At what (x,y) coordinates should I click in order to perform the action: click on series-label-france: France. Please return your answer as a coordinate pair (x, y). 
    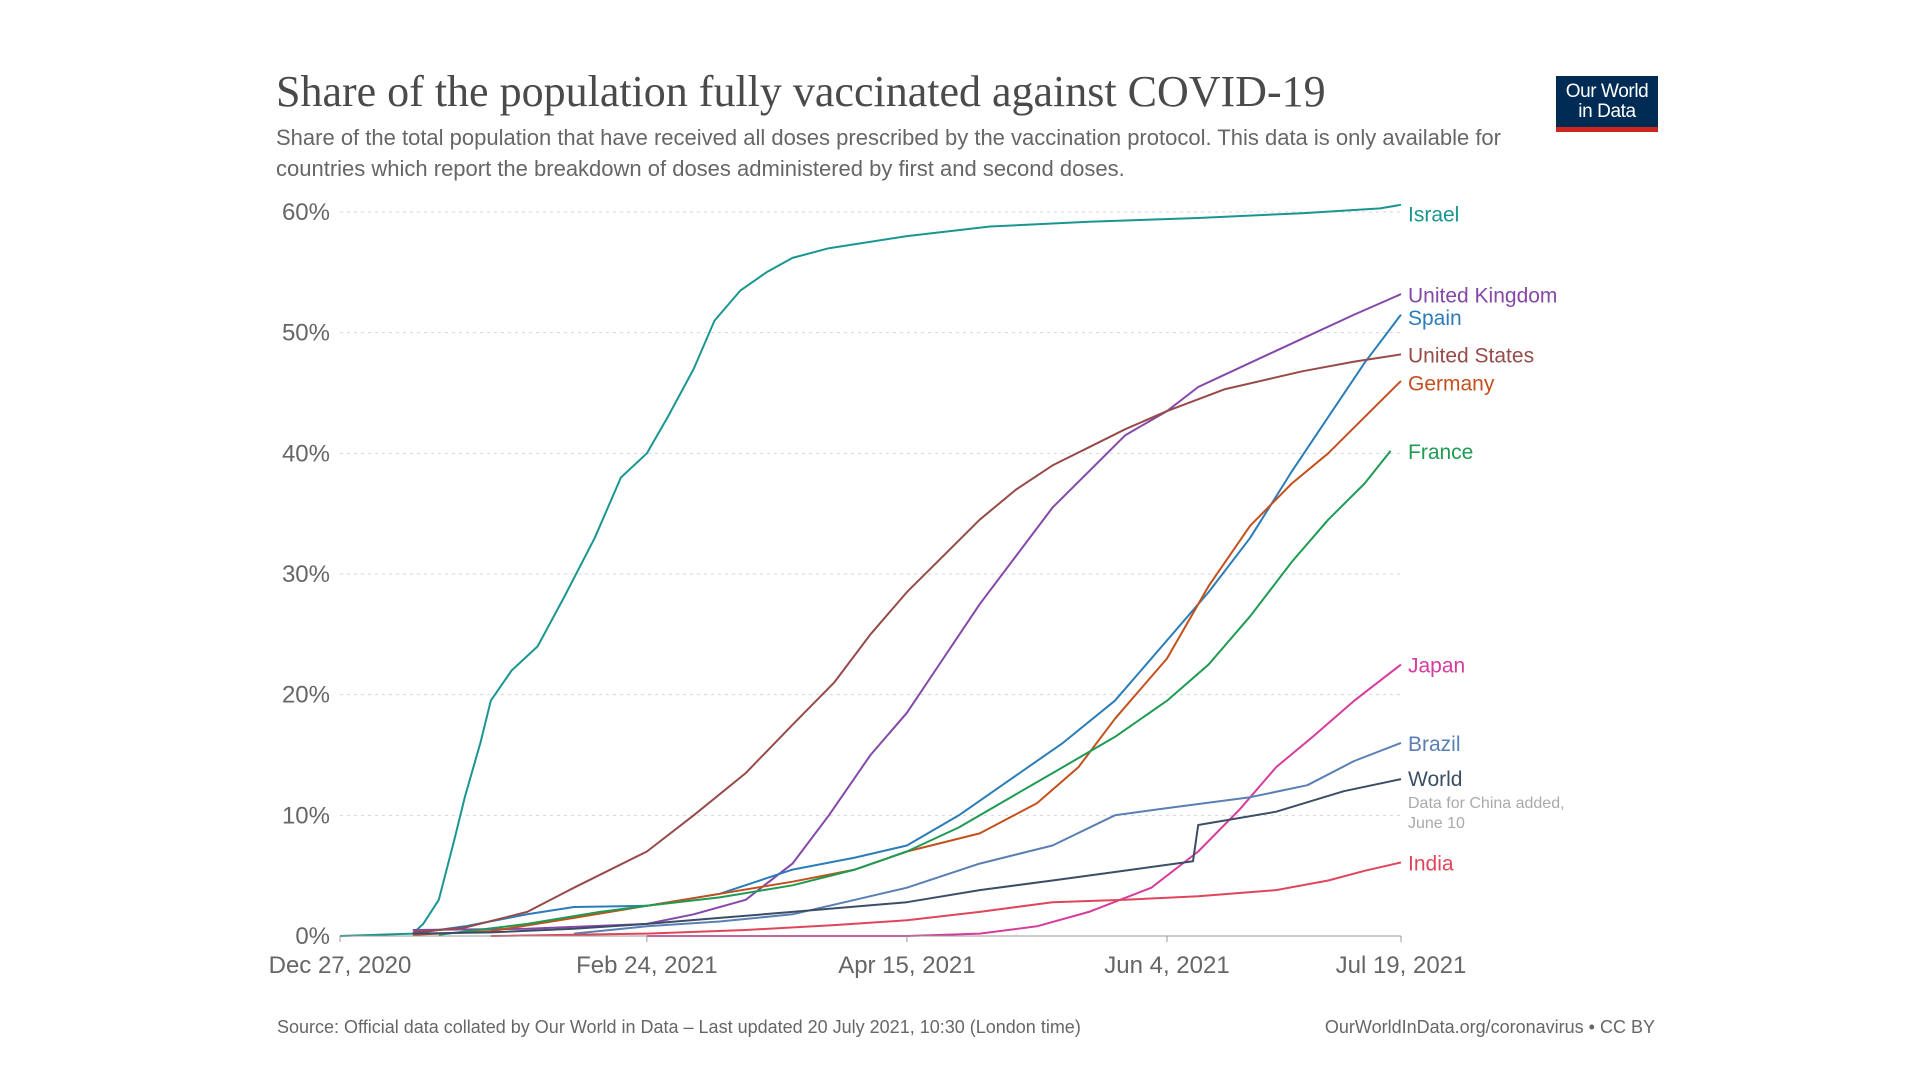
    Looking at the image, I should click on (1440, 452).